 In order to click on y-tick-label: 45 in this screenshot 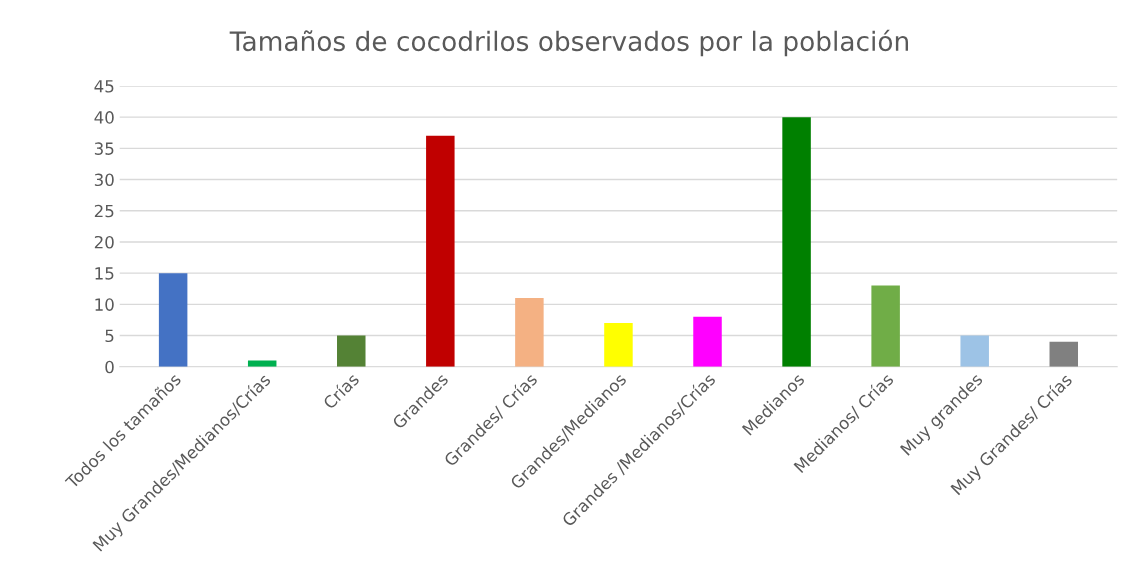, I will do `click(104, 86)`.